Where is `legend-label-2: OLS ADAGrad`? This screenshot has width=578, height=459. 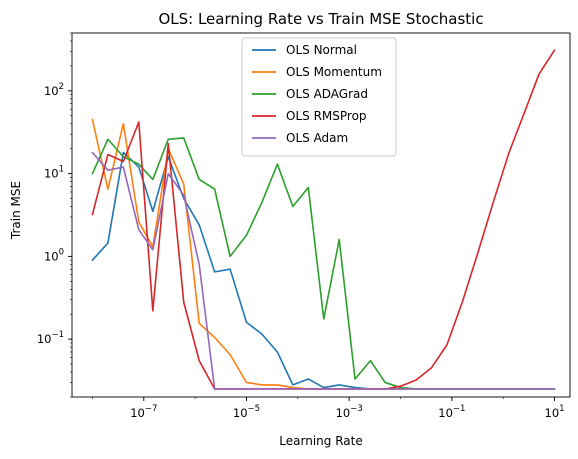 legend-label-2: OLS ADAGrad is located at coordinates (327, 94).